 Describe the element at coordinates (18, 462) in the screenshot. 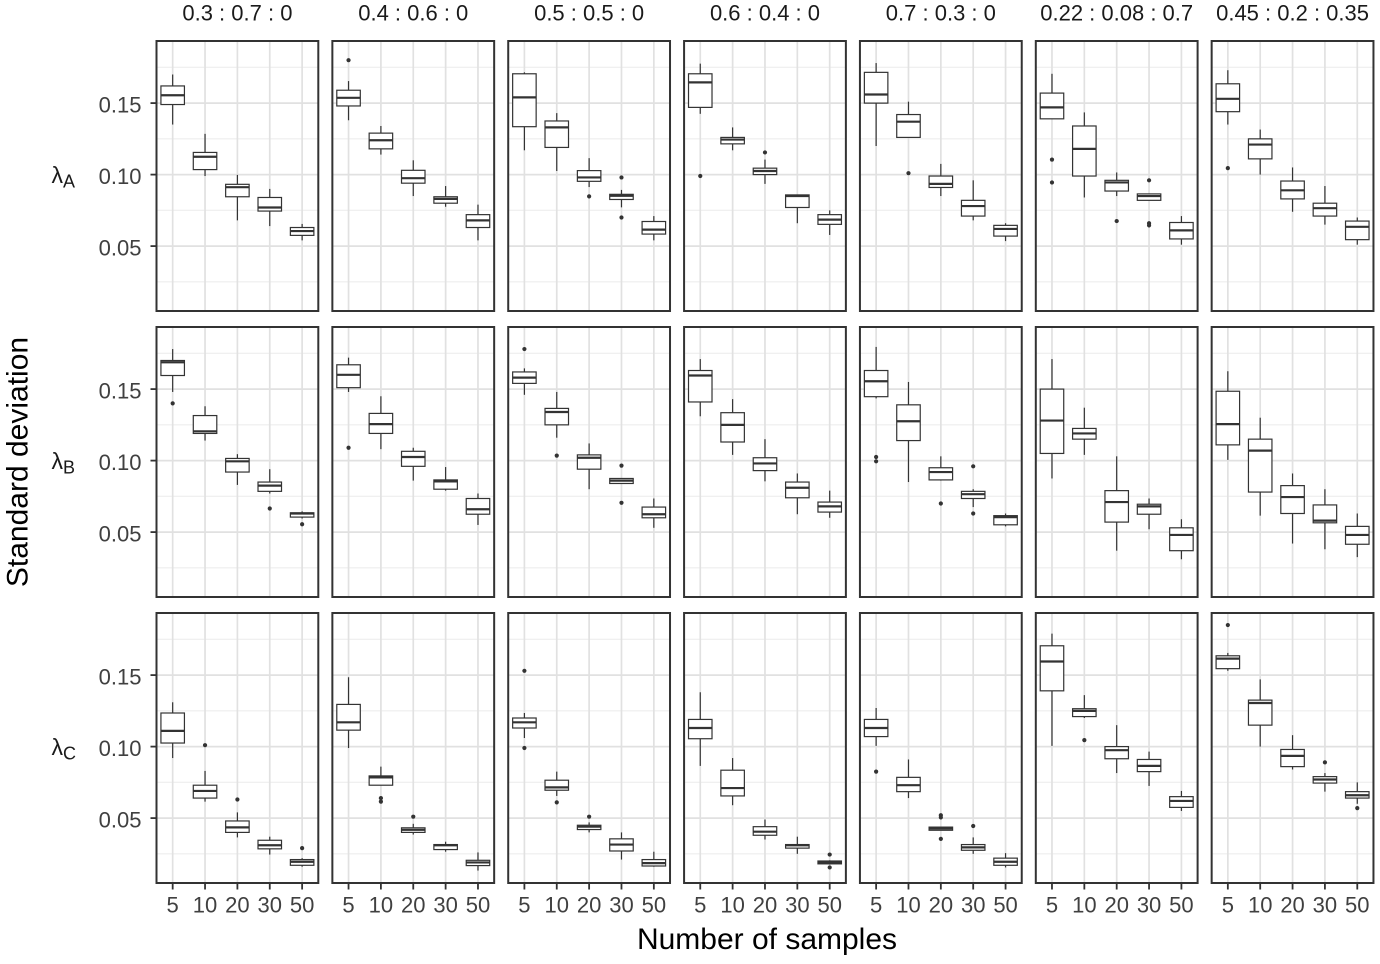

I see `svg-text: Standard deviation` at that location.